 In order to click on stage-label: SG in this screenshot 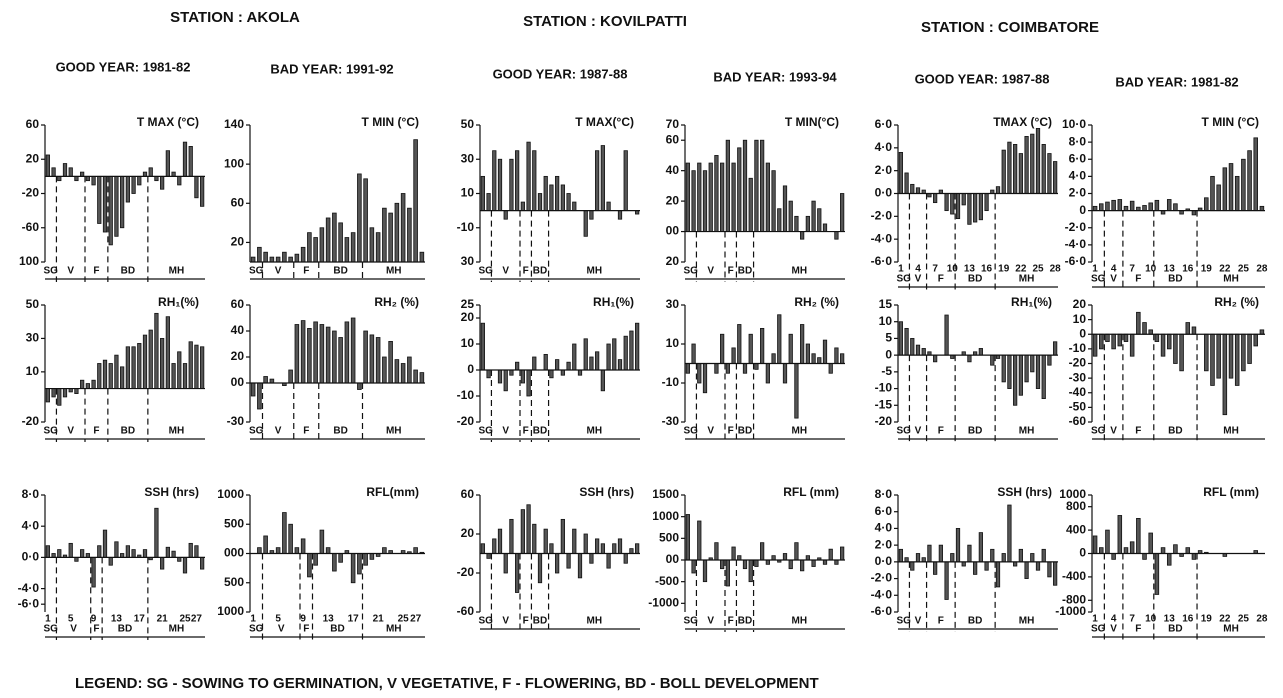, I will do `click(1098, 431)`.